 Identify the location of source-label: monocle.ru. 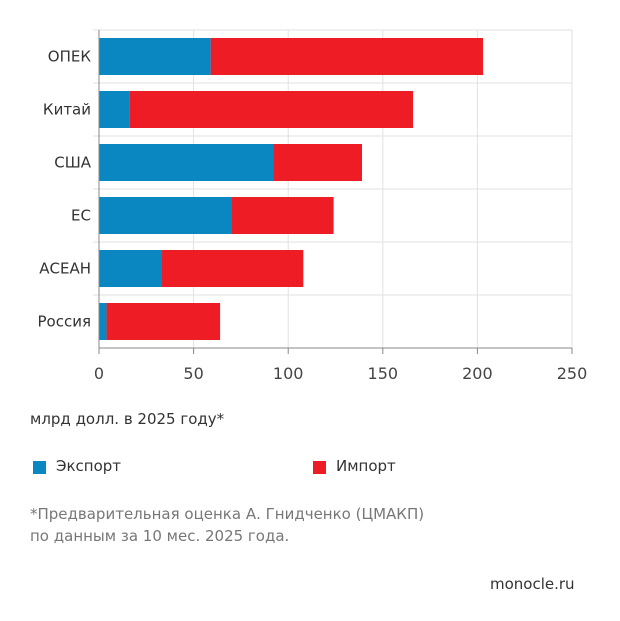
(532, 584).